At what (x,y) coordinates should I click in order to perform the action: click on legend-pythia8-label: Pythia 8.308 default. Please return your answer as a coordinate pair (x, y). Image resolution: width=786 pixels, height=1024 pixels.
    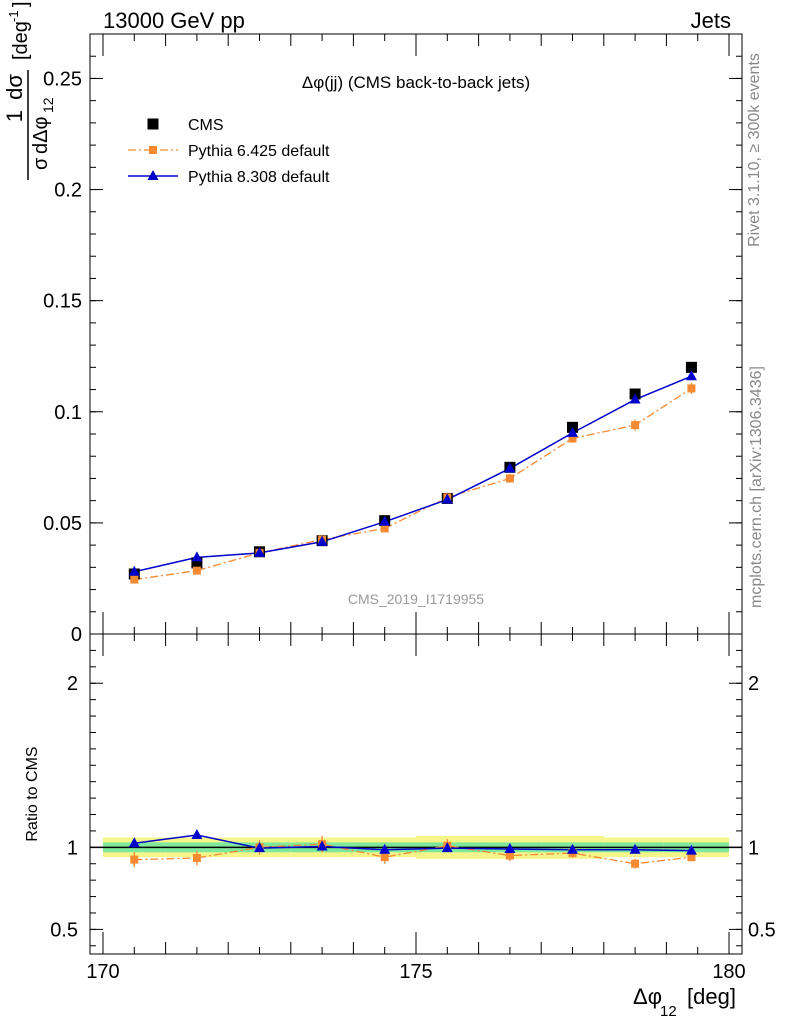
    Looking at the image, I should click on (259, 177).